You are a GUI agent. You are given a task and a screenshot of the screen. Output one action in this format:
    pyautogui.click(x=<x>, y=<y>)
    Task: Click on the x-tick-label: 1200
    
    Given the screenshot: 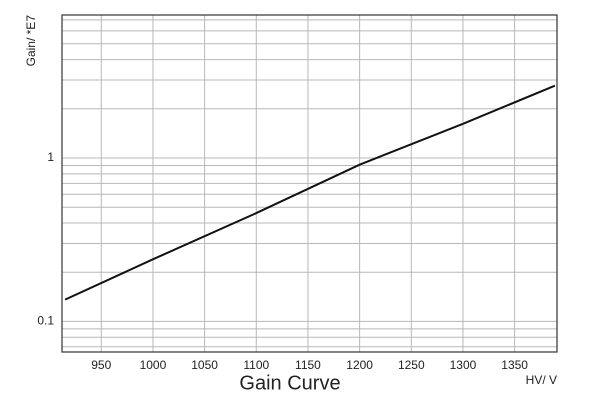 What is the action you would take?
    pyautogui.click(x=359, y=365)
    